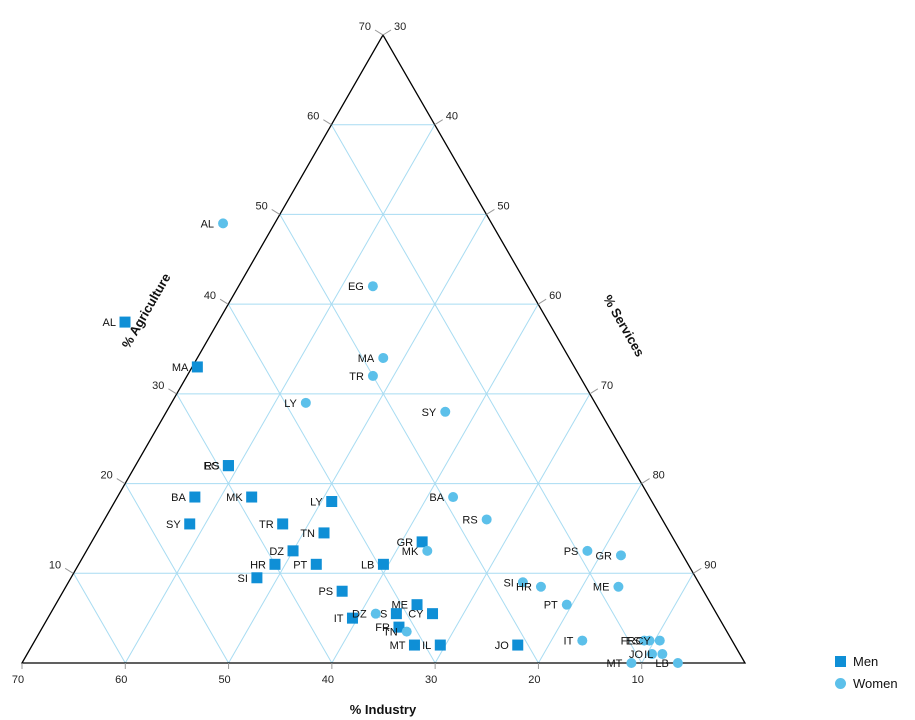  What do you see at coordinates (210, 296) in the screenshot?
I see `tick-label-agriculture: 40` at bounding box center [210, 296].